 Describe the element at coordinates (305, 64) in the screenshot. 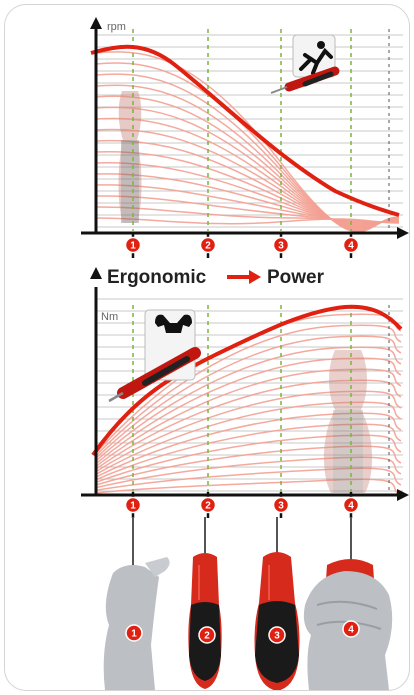

I see `speed-icon` at that location.